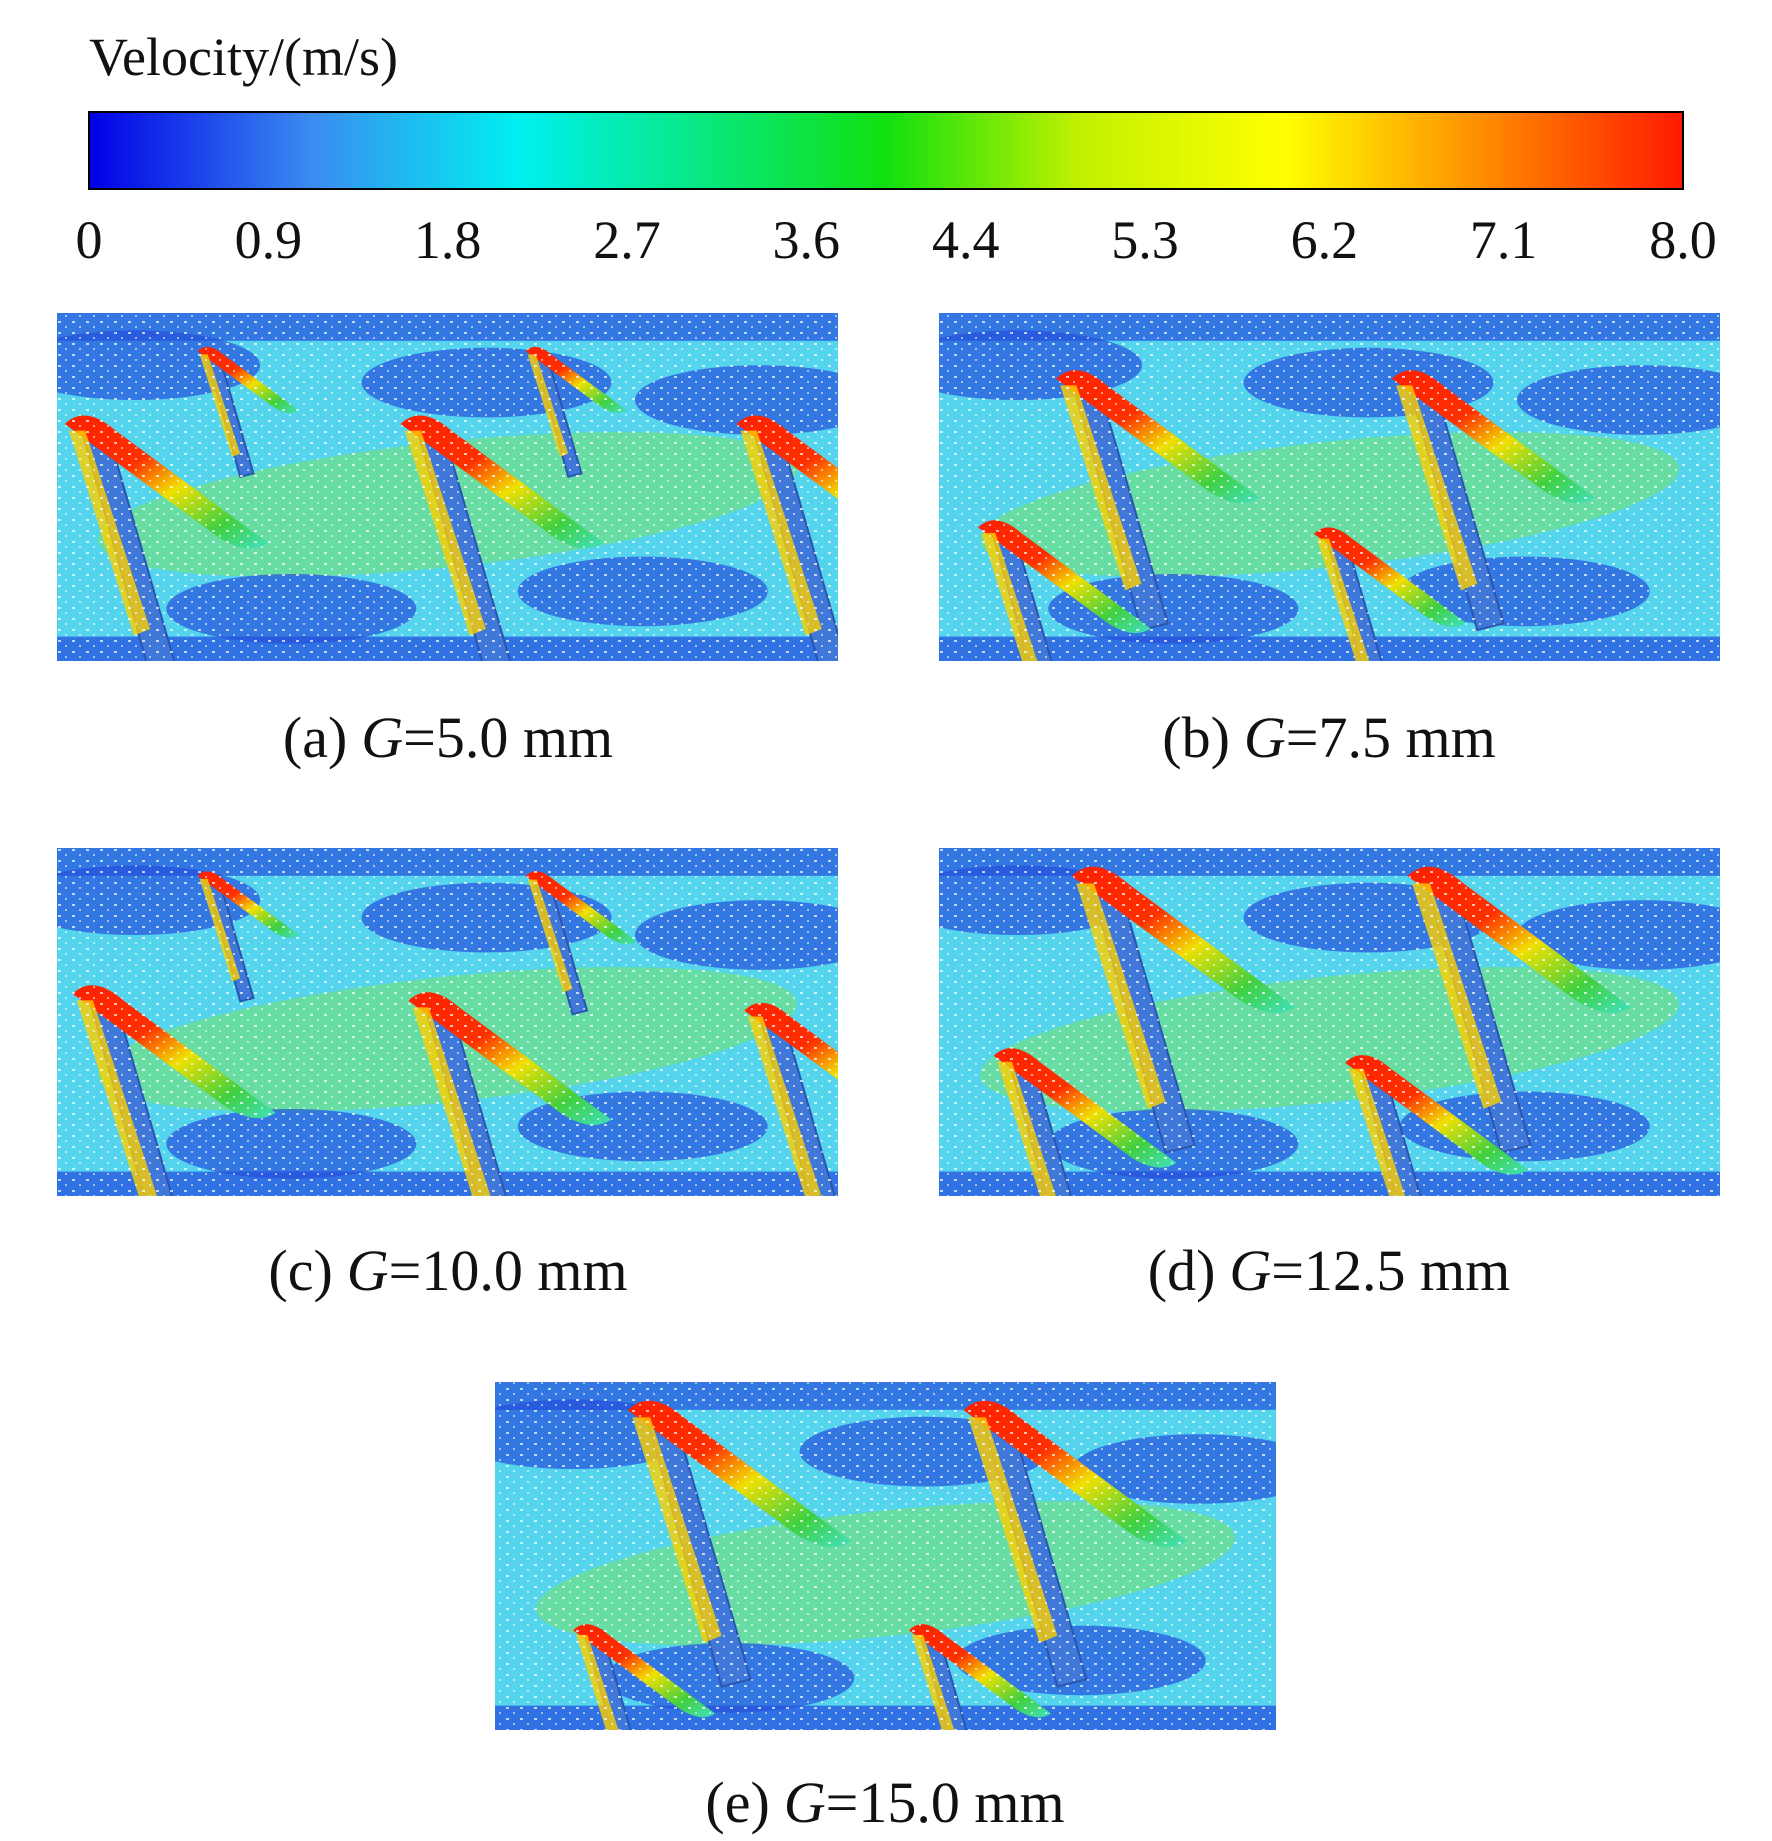  Describe the element at coordinates (1390, 1270) in the screenshot. I see `caption-value: =12.5 mm` at that location.